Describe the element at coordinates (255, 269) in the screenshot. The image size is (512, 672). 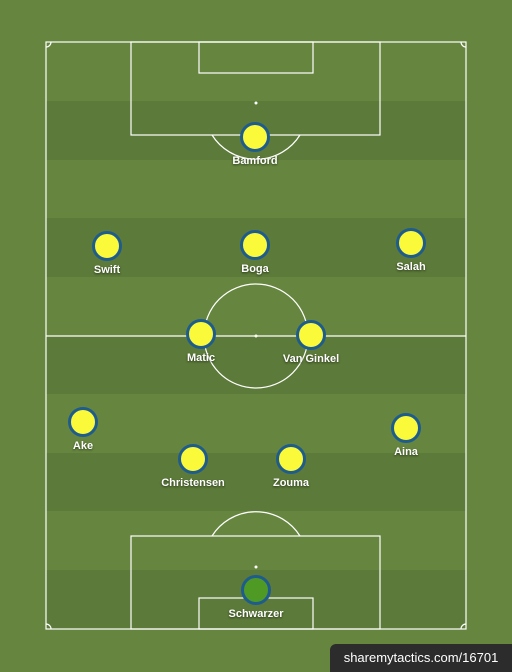
I see `player-name: Boga` at that location.